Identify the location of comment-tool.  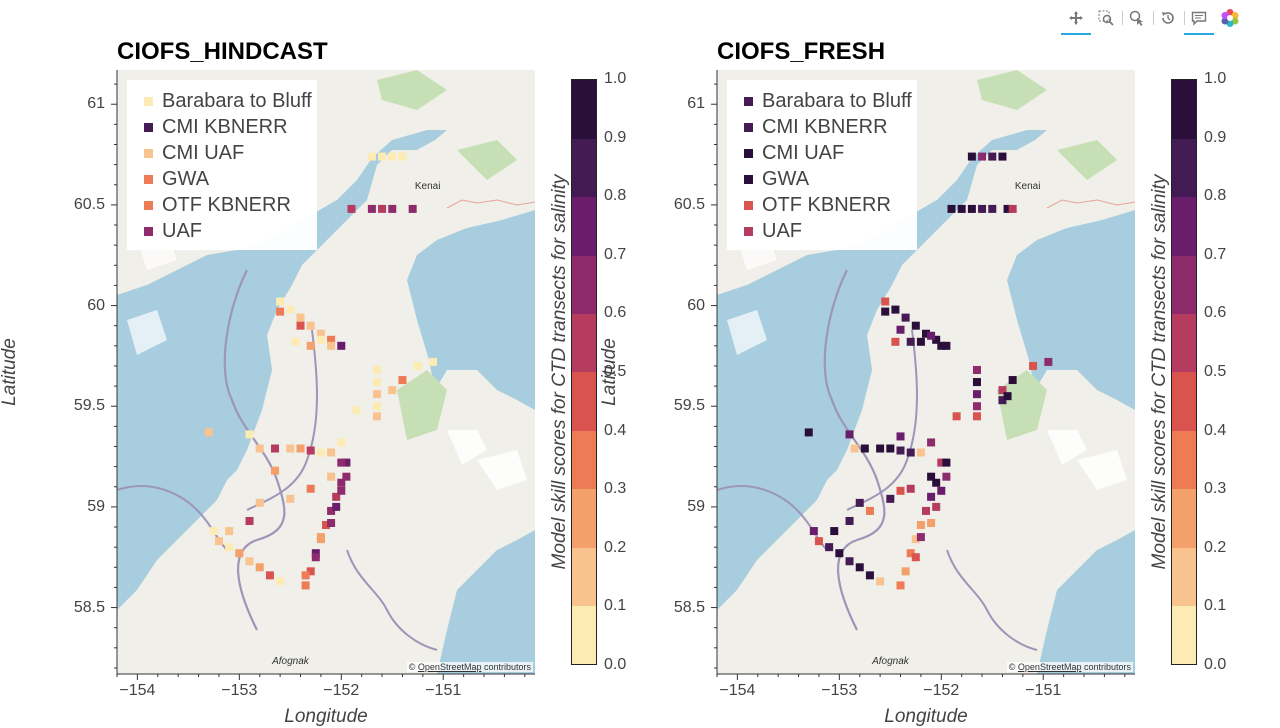
(1199, 21).